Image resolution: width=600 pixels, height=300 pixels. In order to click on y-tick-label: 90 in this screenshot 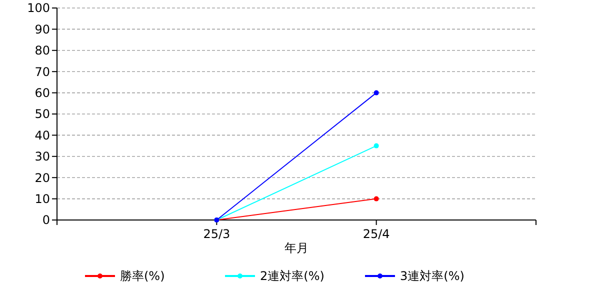, I will do `click(42, 29)`.